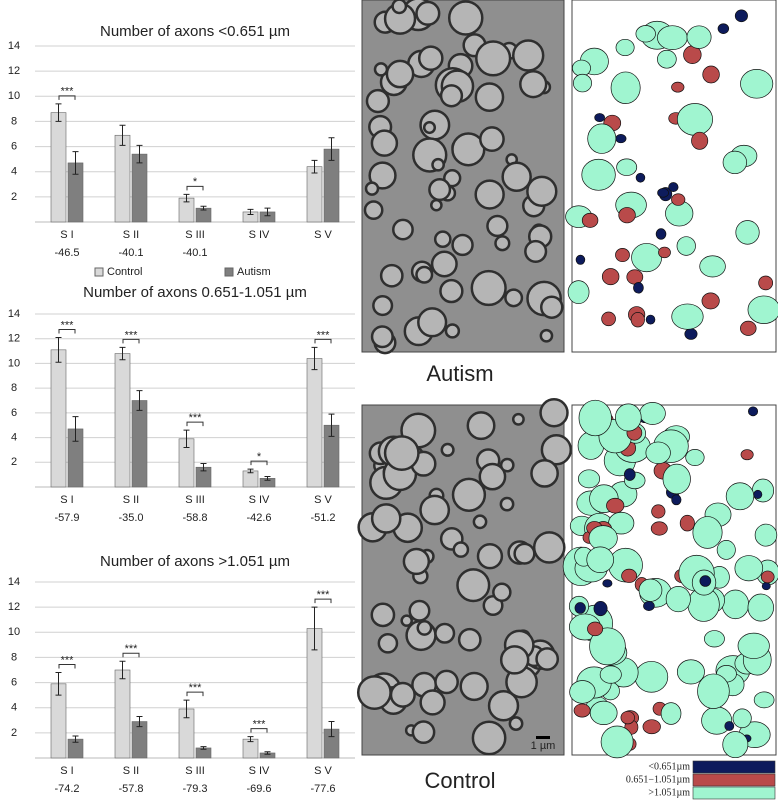 The width and height of the screenshot is (778, 803). What do you see at coordinates (14, 733) in the screenshot?
I see `y-tick-label: 2` at bounding box center [14, 733].